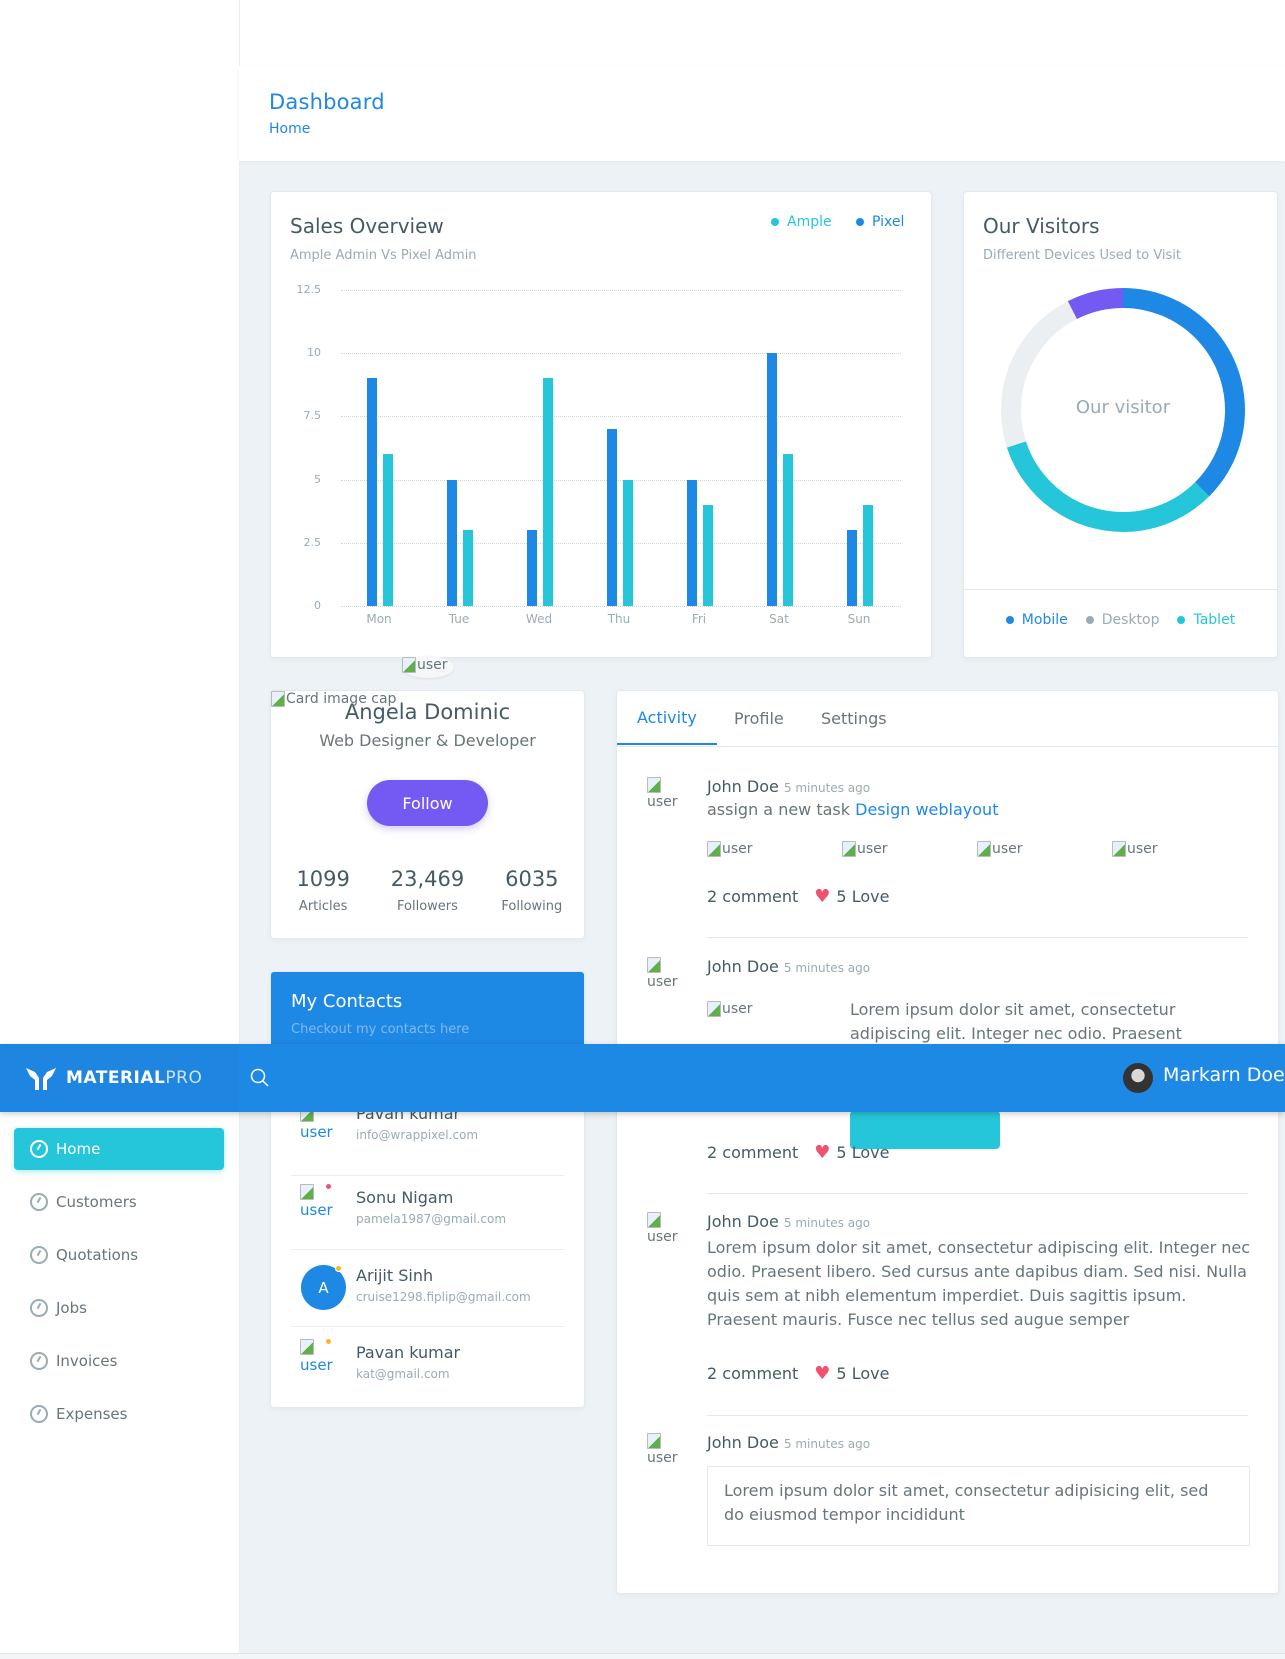  Describe the element at coordinates (427, 712) in the screenshot. I see `profile-name: Angela Dominic` at that location.